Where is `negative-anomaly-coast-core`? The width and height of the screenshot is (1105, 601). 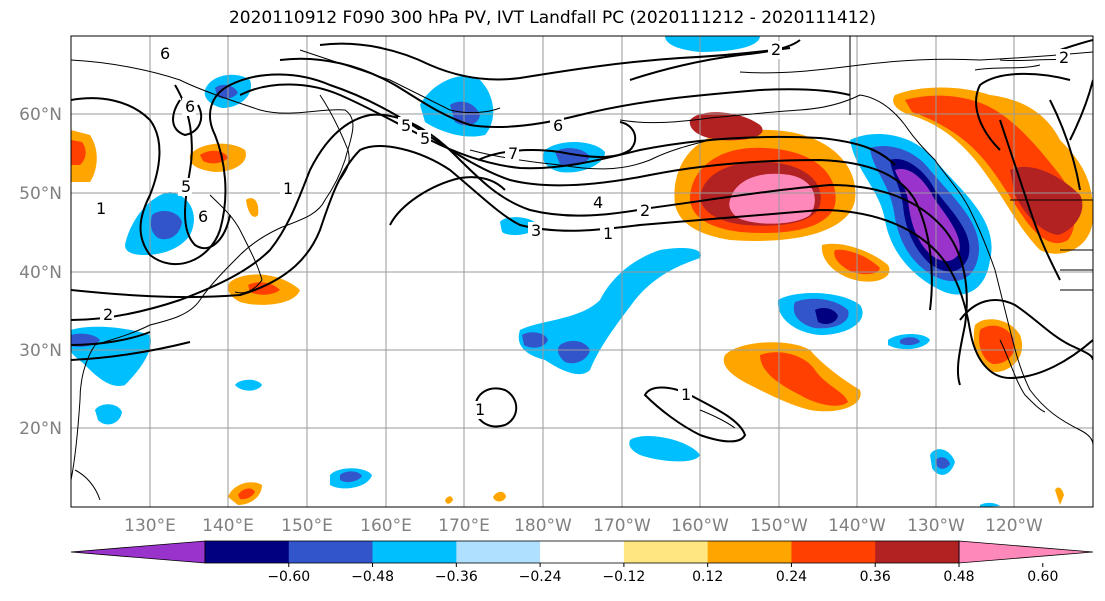
negative-anomaly-coast-core is located at coordinates (927, 215).